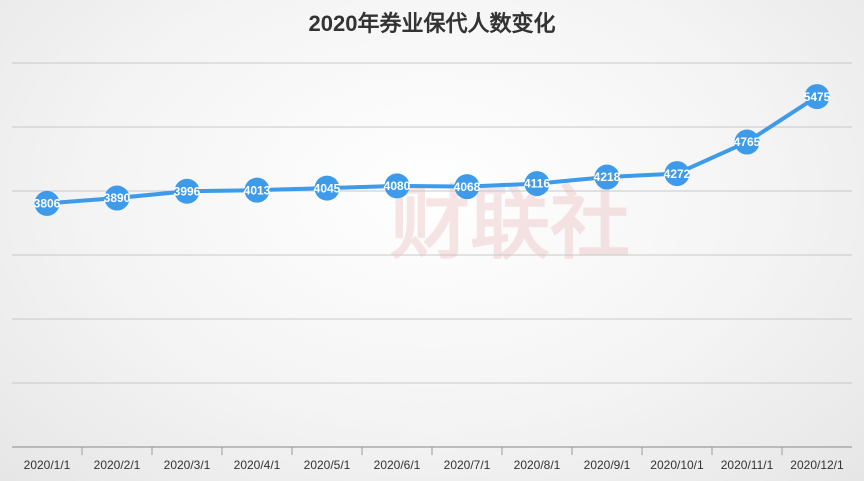  Describe the element at coordinates (47, 465) in the screenshot. I see `x-tick-label: 2020/1/1` at that location.